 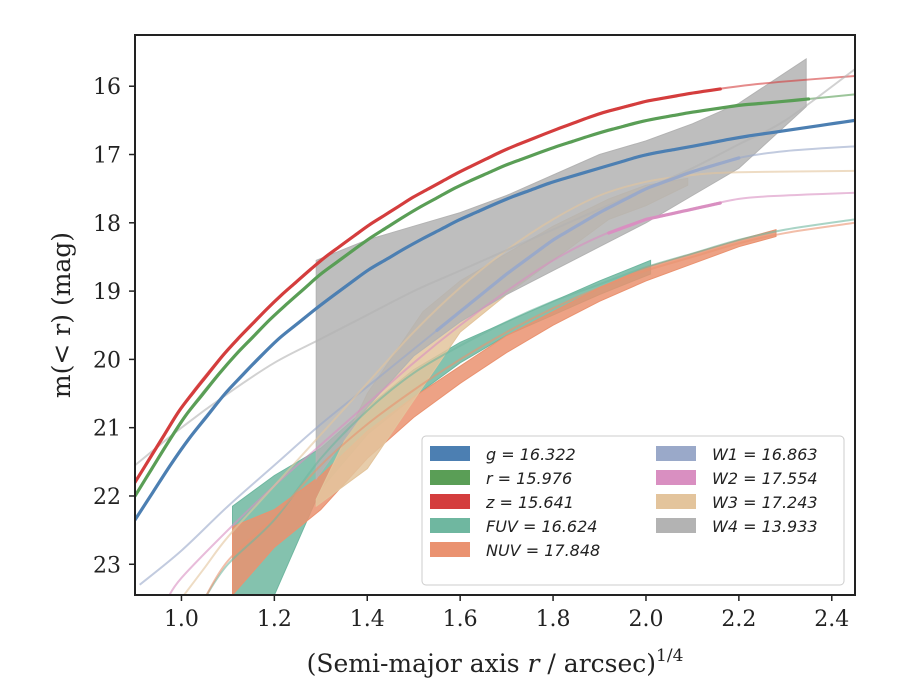 What do you see at coordinates (107, 156) in the screenshot?
I see `y-tick-label: 17` at bounding box center [107, 156].